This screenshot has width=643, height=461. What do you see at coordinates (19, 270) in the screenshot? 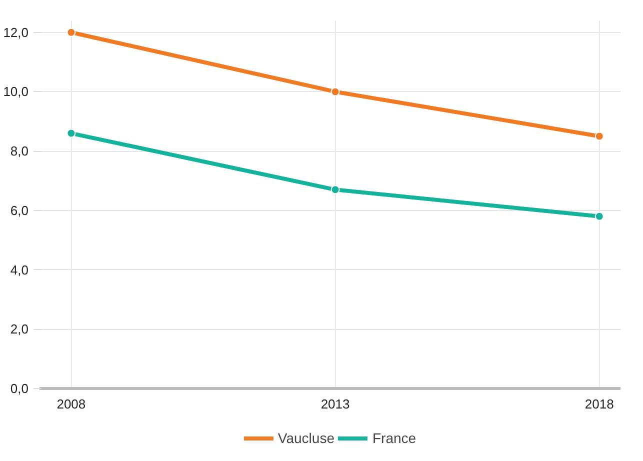
I see `y-tick-label: 4,0` at bounding box center [19, 270].